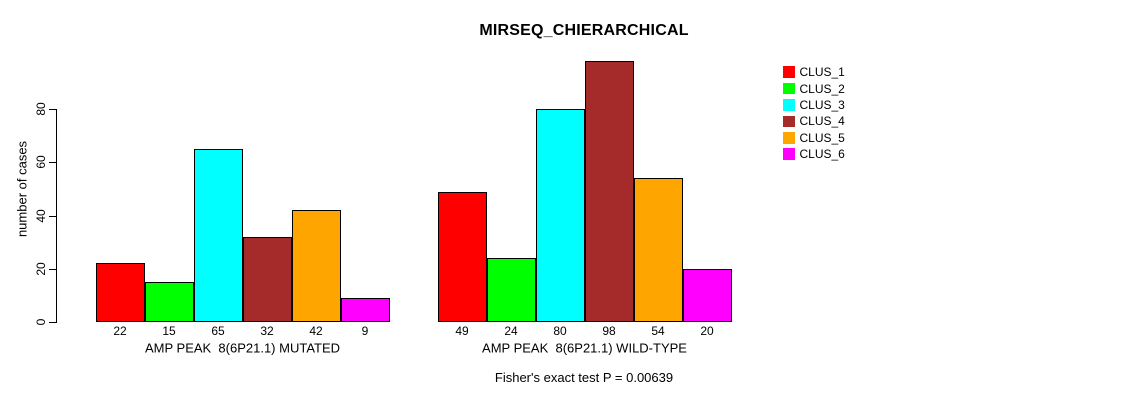  I want to click on bar-value-label: 42, so click(316, 331).